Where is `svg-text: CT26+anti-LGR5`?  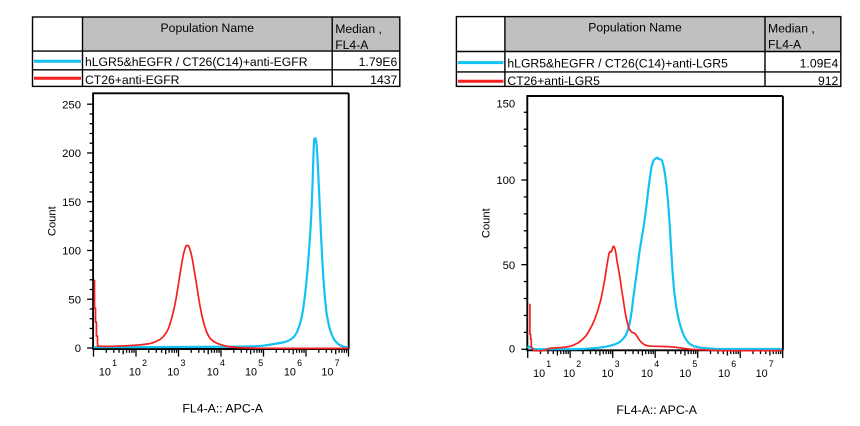
svg-text: CT26+anti-LGR5 is located at coordinates (553, 81).